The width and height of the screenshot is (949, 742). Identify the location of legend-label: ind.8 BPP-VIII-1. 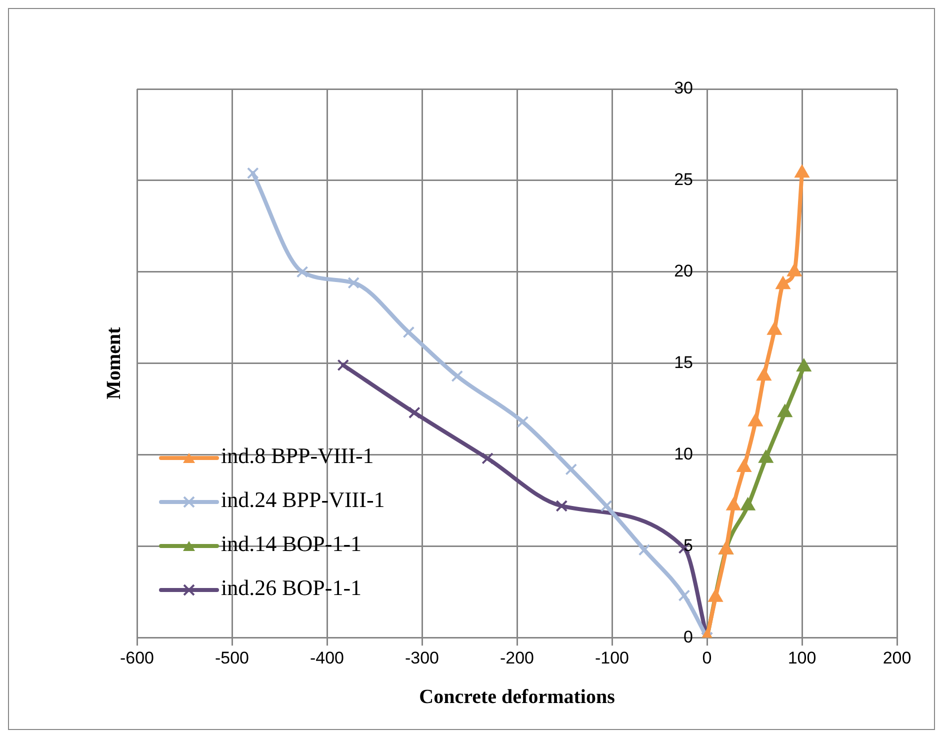
(297, 455).